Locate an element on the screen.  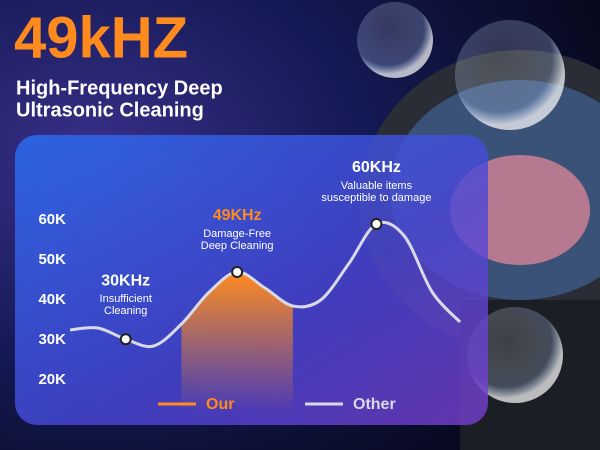
y-tick-label: 40K is located at coordinates (52, 299).